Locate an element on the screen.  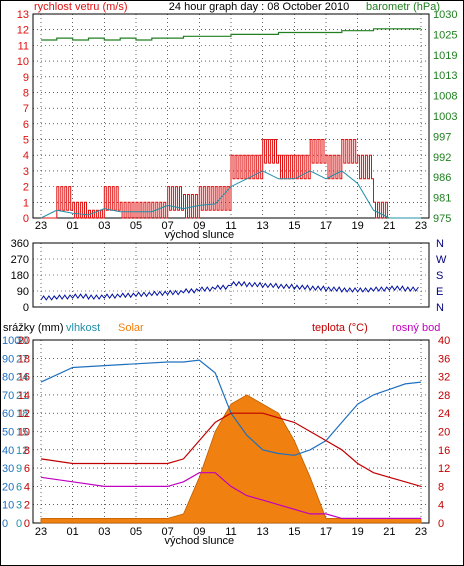
panel1-left-tick-9: 9 is located at coordinates (26, 78).